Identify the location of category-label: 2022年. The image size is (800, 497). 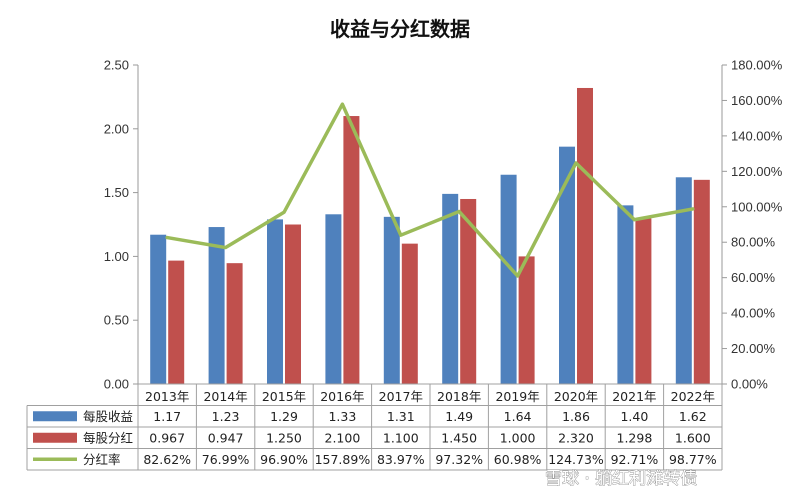
(693, 396).